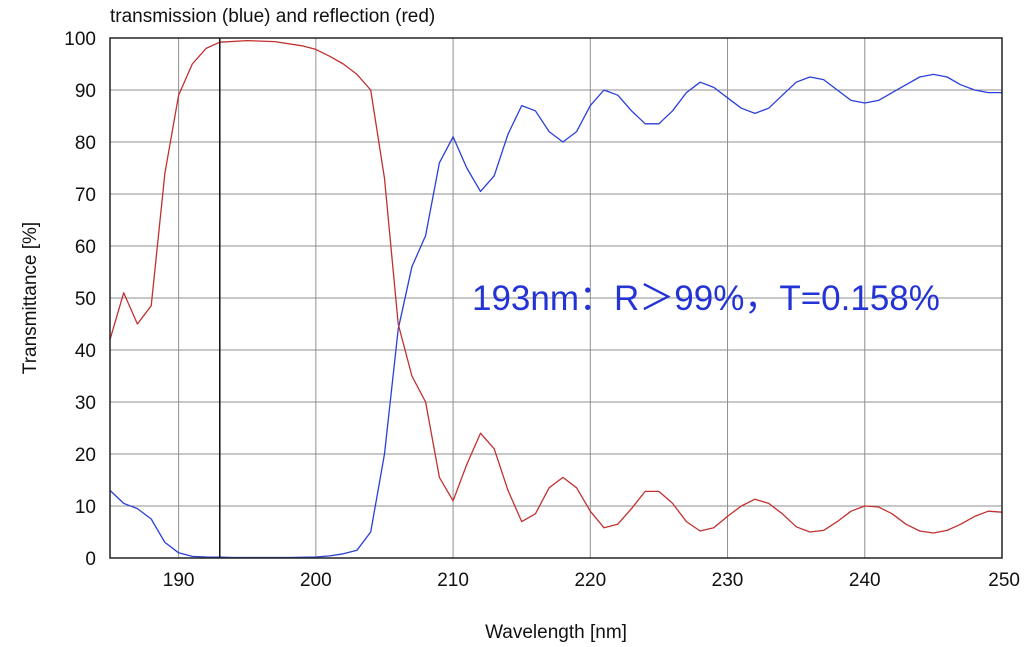 The width and height of the screenshot is (1032, 647). Describe the element at coordinates (80, 39) in the screenshot. I see `y-tick-label: 100` at that location.